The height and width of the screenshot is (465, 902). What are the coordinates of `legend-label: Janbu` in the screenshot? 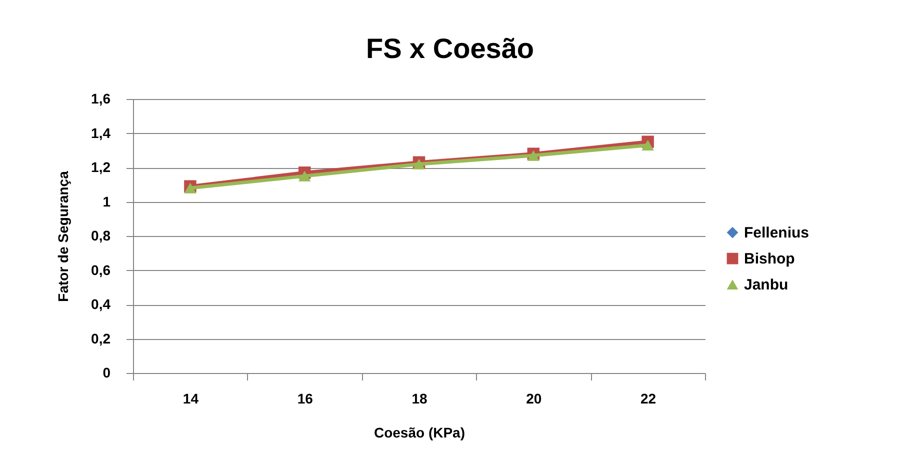 It's located at (766, 285).